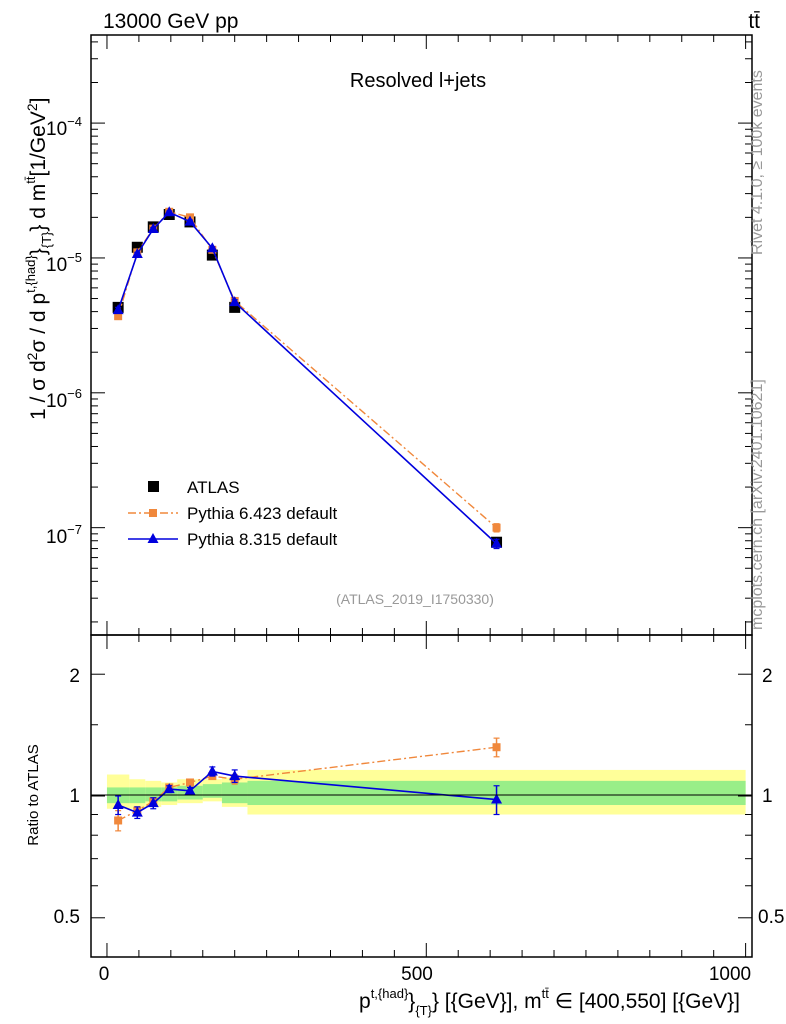 This screenshot has height=1024, width=786. Describe the element at coordinates (64, 127) in the screenshot. I see `y-tick-label-1e-4: 10⁻⁴` at that location.